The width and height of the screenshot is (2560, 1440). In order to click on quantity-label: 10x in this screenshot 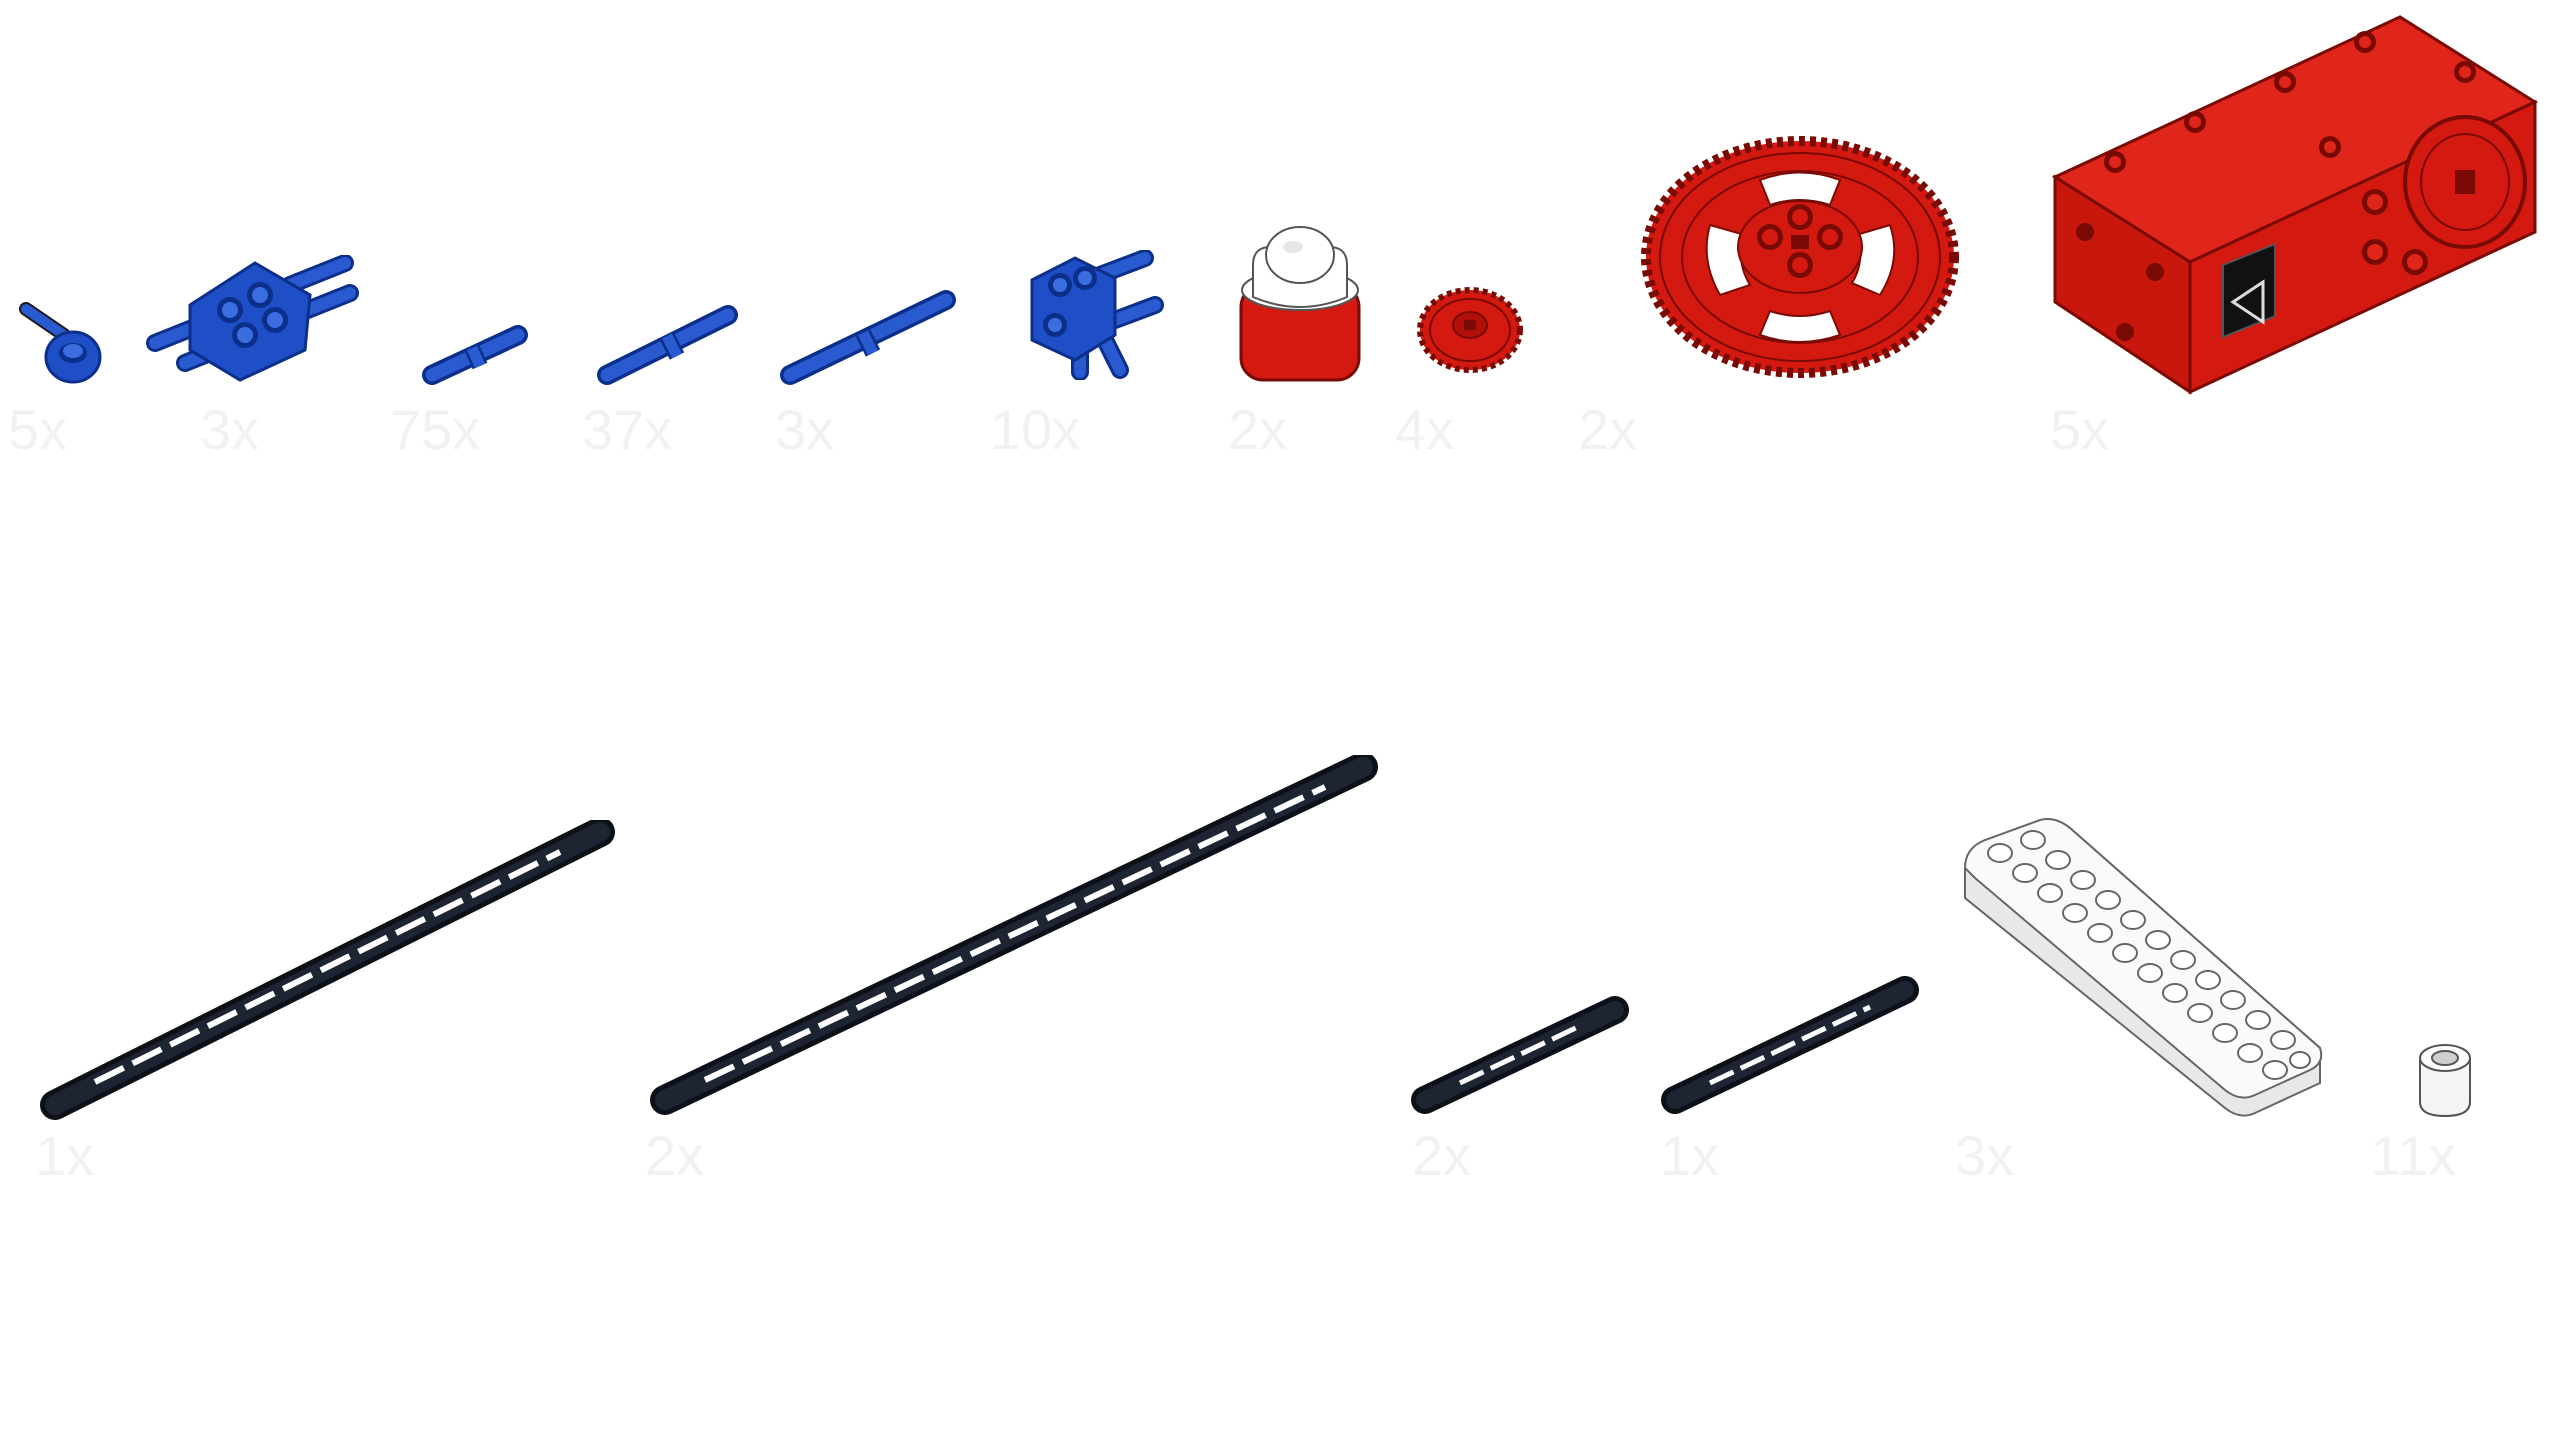, I will do `click(1035, 429)`.